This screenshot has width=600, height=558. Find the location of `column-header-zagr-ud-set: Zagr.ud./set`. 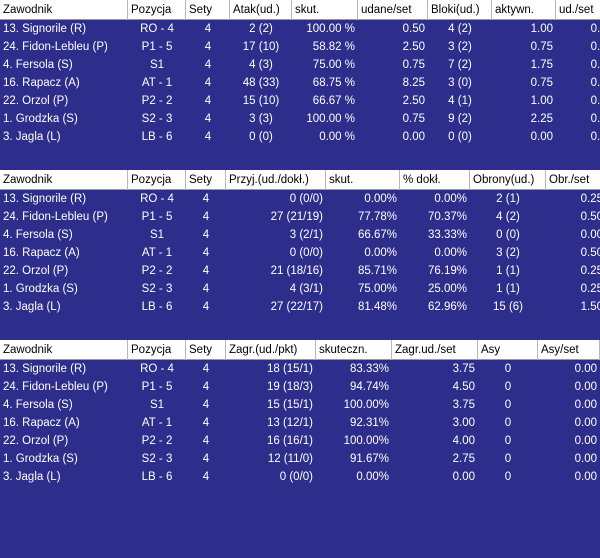

column-header-zagr-ud-set: Zagr.ud./set is located at coordinates (435, 350).